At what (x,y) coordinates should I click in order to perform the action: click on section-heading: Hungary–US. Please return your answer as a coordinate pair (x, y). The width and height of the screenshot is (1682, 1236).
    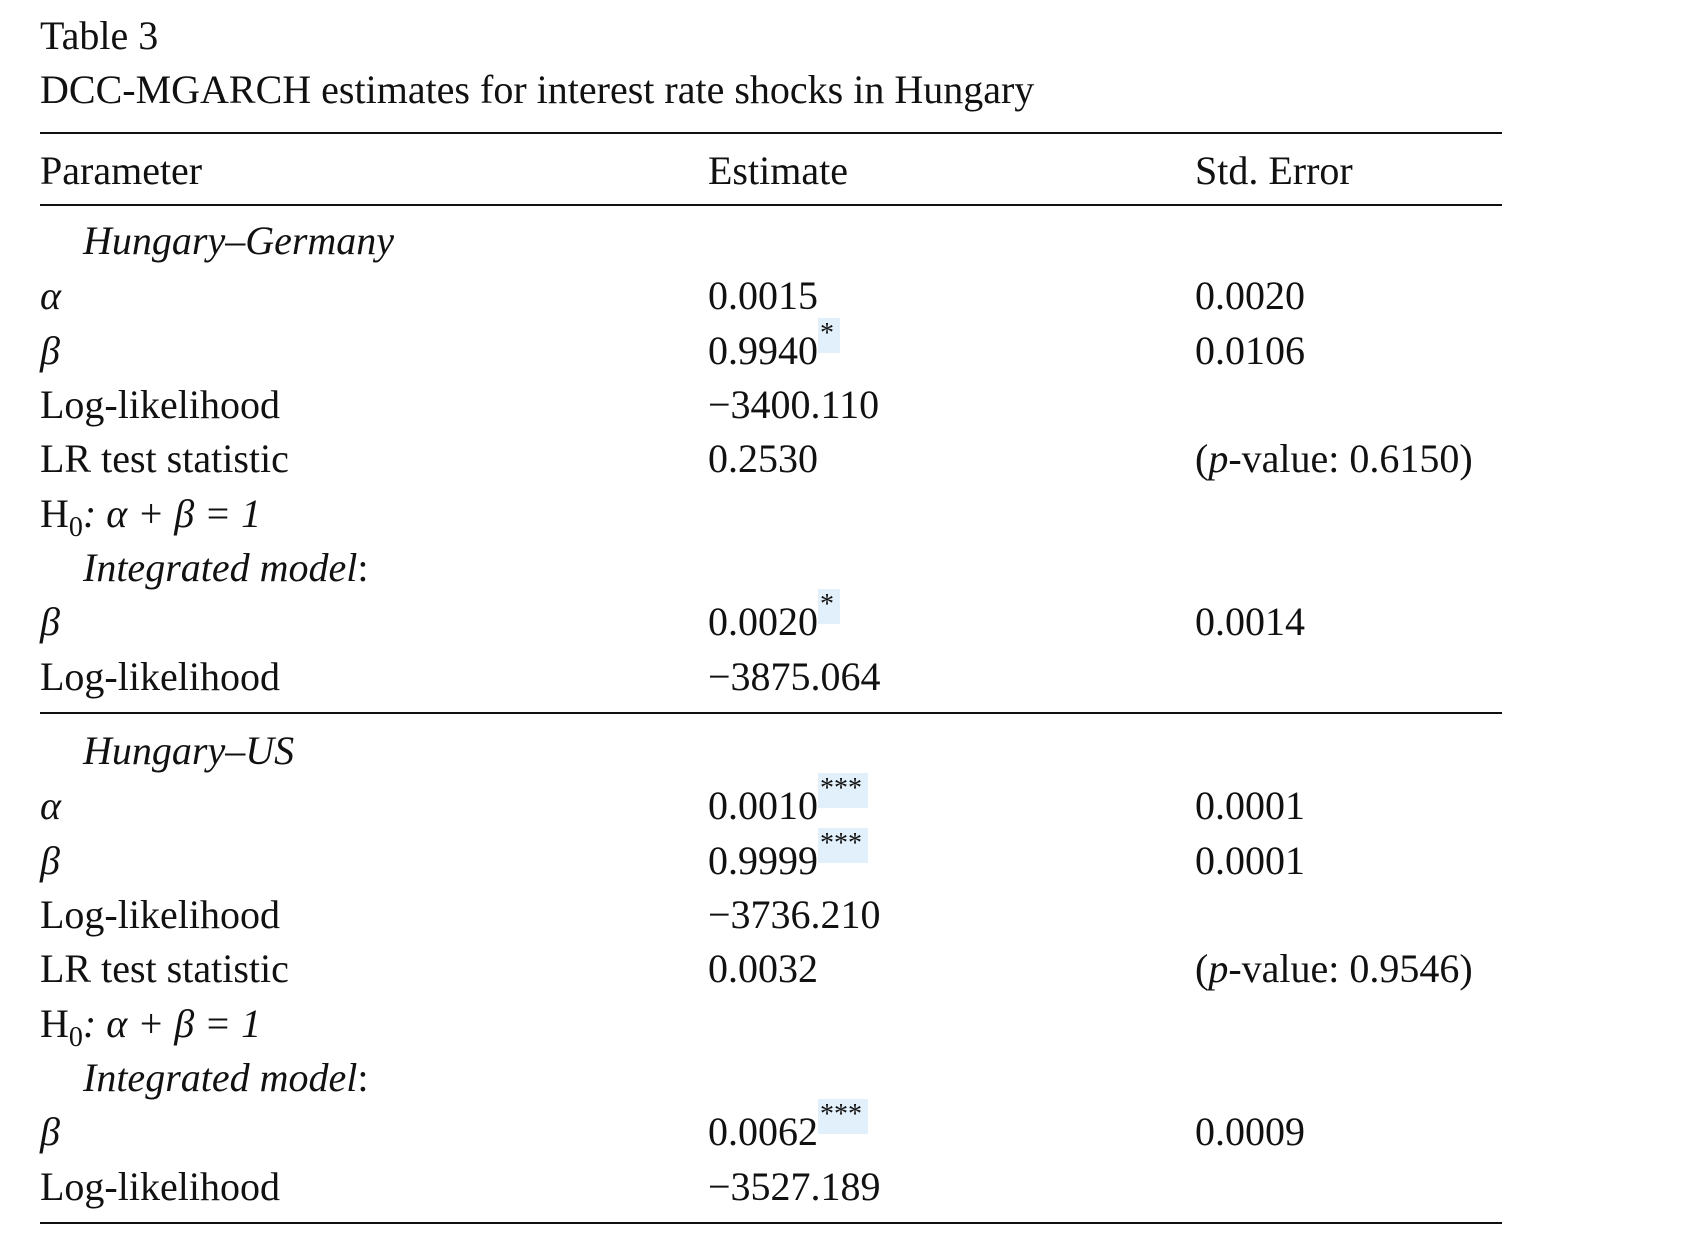
    Looking at the image, I should click on (189, 750).